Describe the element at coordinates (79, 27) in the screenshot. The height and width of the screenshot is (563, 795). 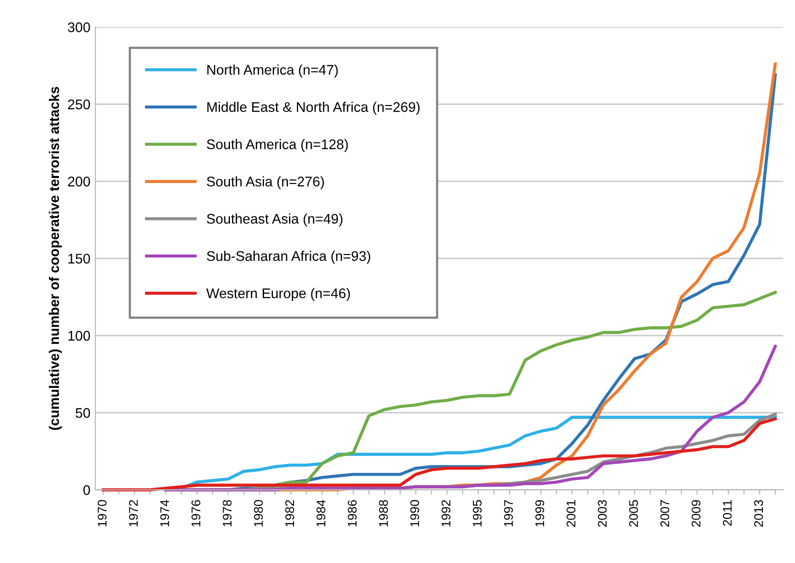
I see `y-tick-label: 300` at that location.